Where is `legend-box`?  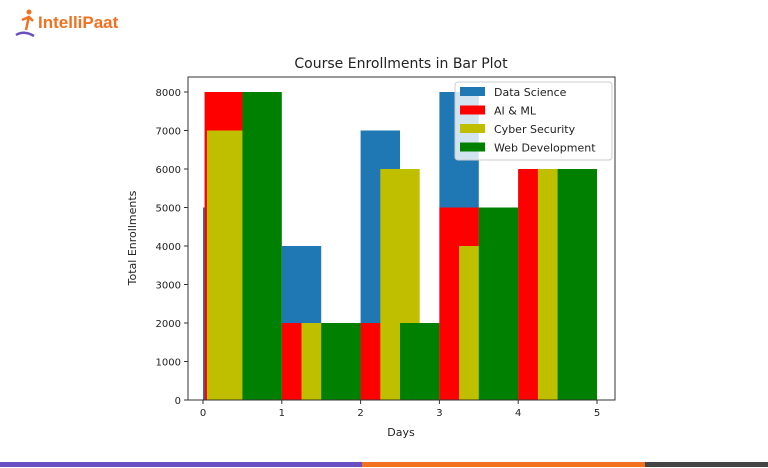 legend-box is located at coordinates (533, 121).